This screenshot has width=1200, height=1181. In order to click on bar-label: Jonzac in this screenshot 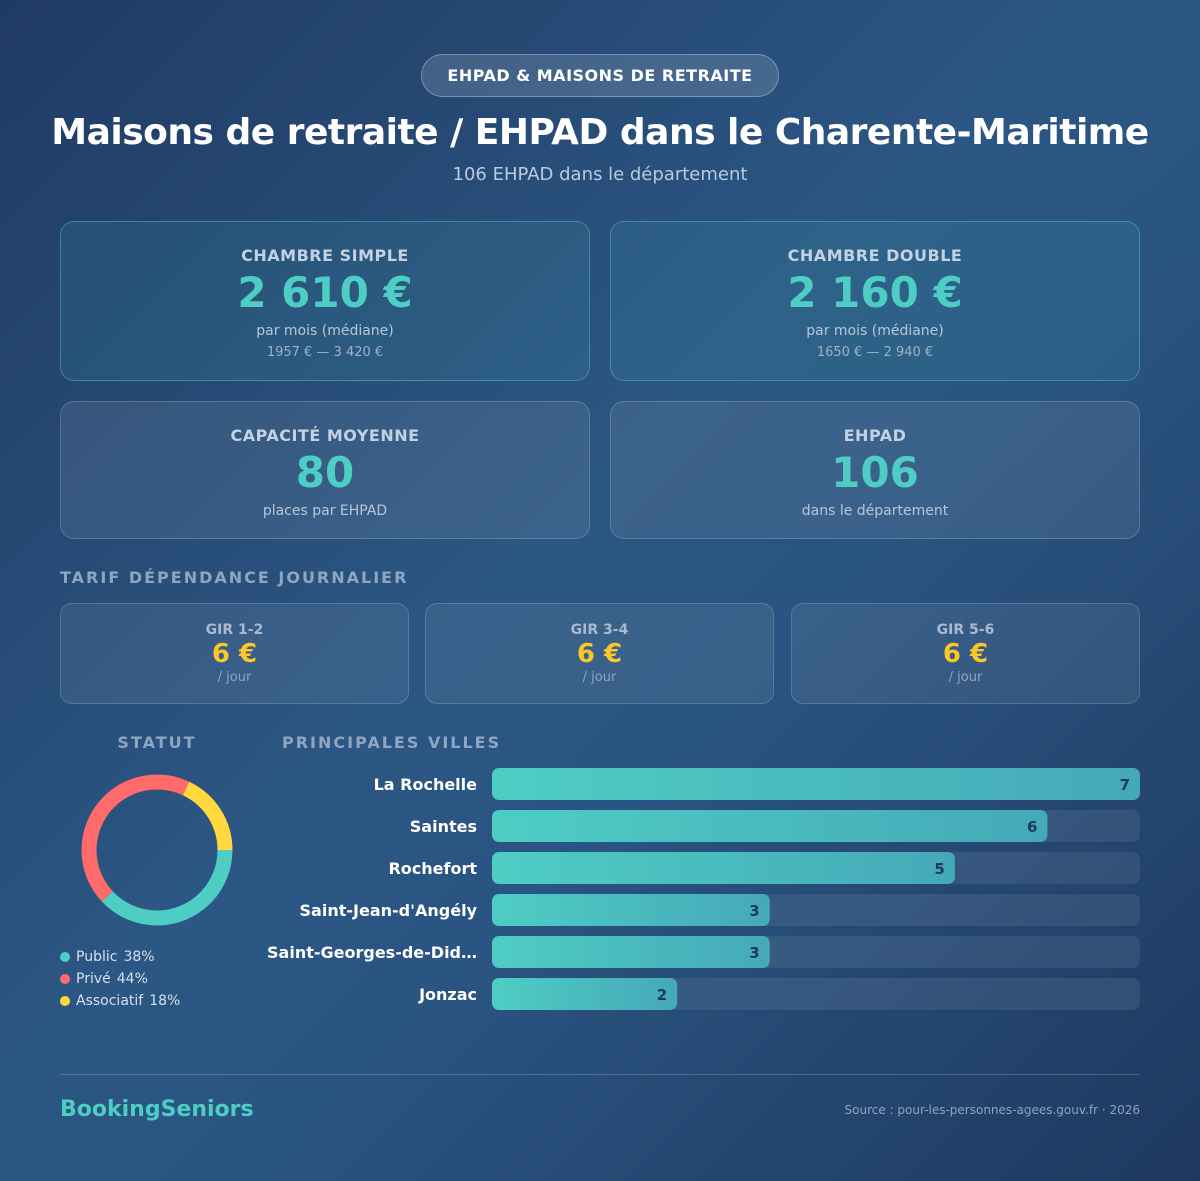, I will do `click(447, 994)`.